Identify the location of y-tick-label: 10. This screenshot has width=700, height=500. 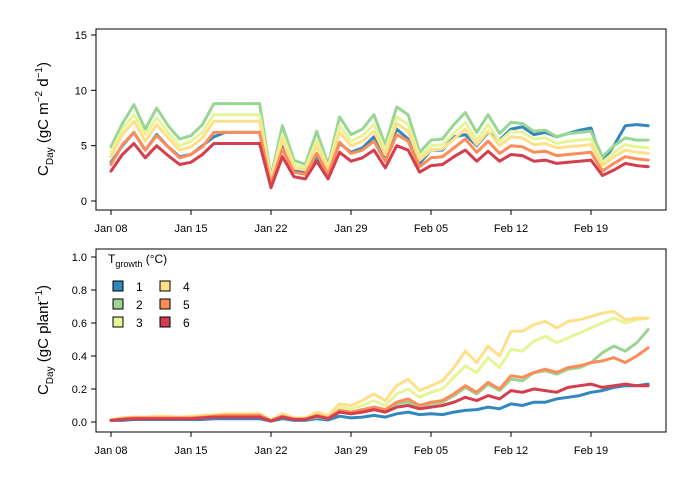
(81, 91).